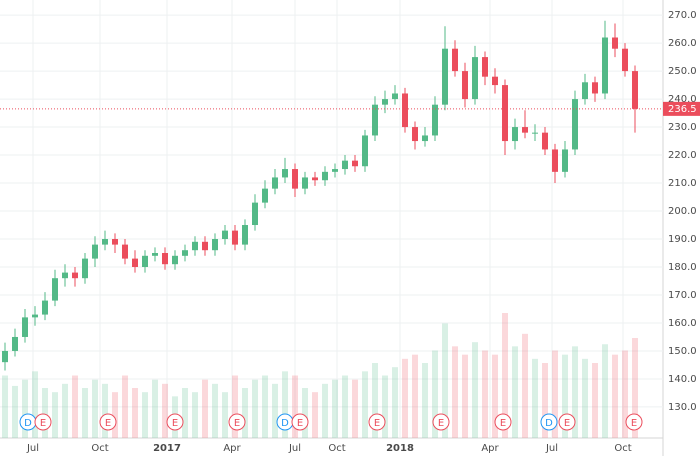 This screenshot has width=700, height=456. Describe the element at coordinates (682, 127) in the screenshot. I see `y-tick-label: 230.0` at that location.